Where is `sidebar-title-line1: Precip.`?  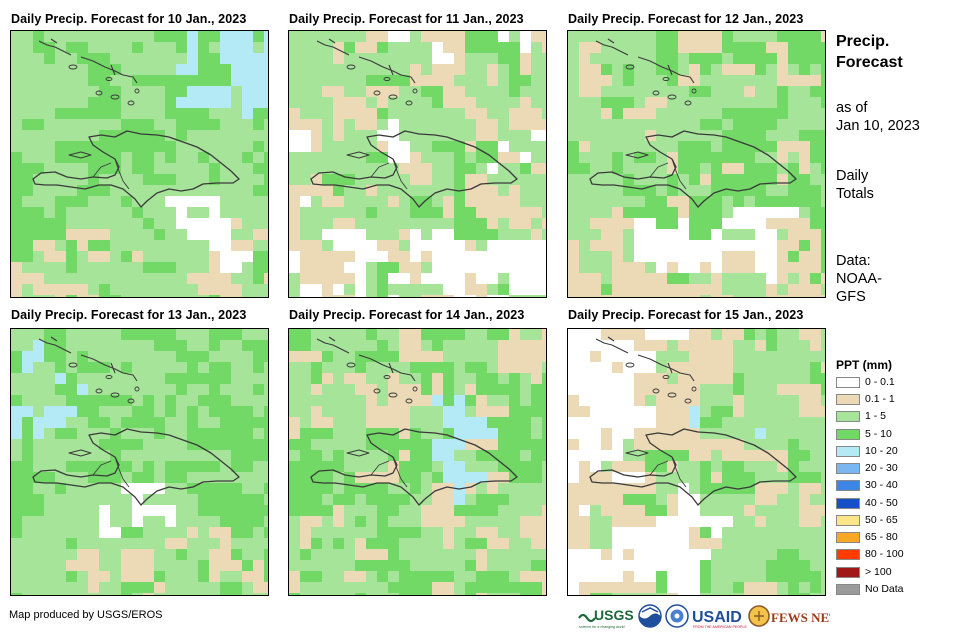 sidebar-title-line1: Precip. is located at coordinates (863, 41).